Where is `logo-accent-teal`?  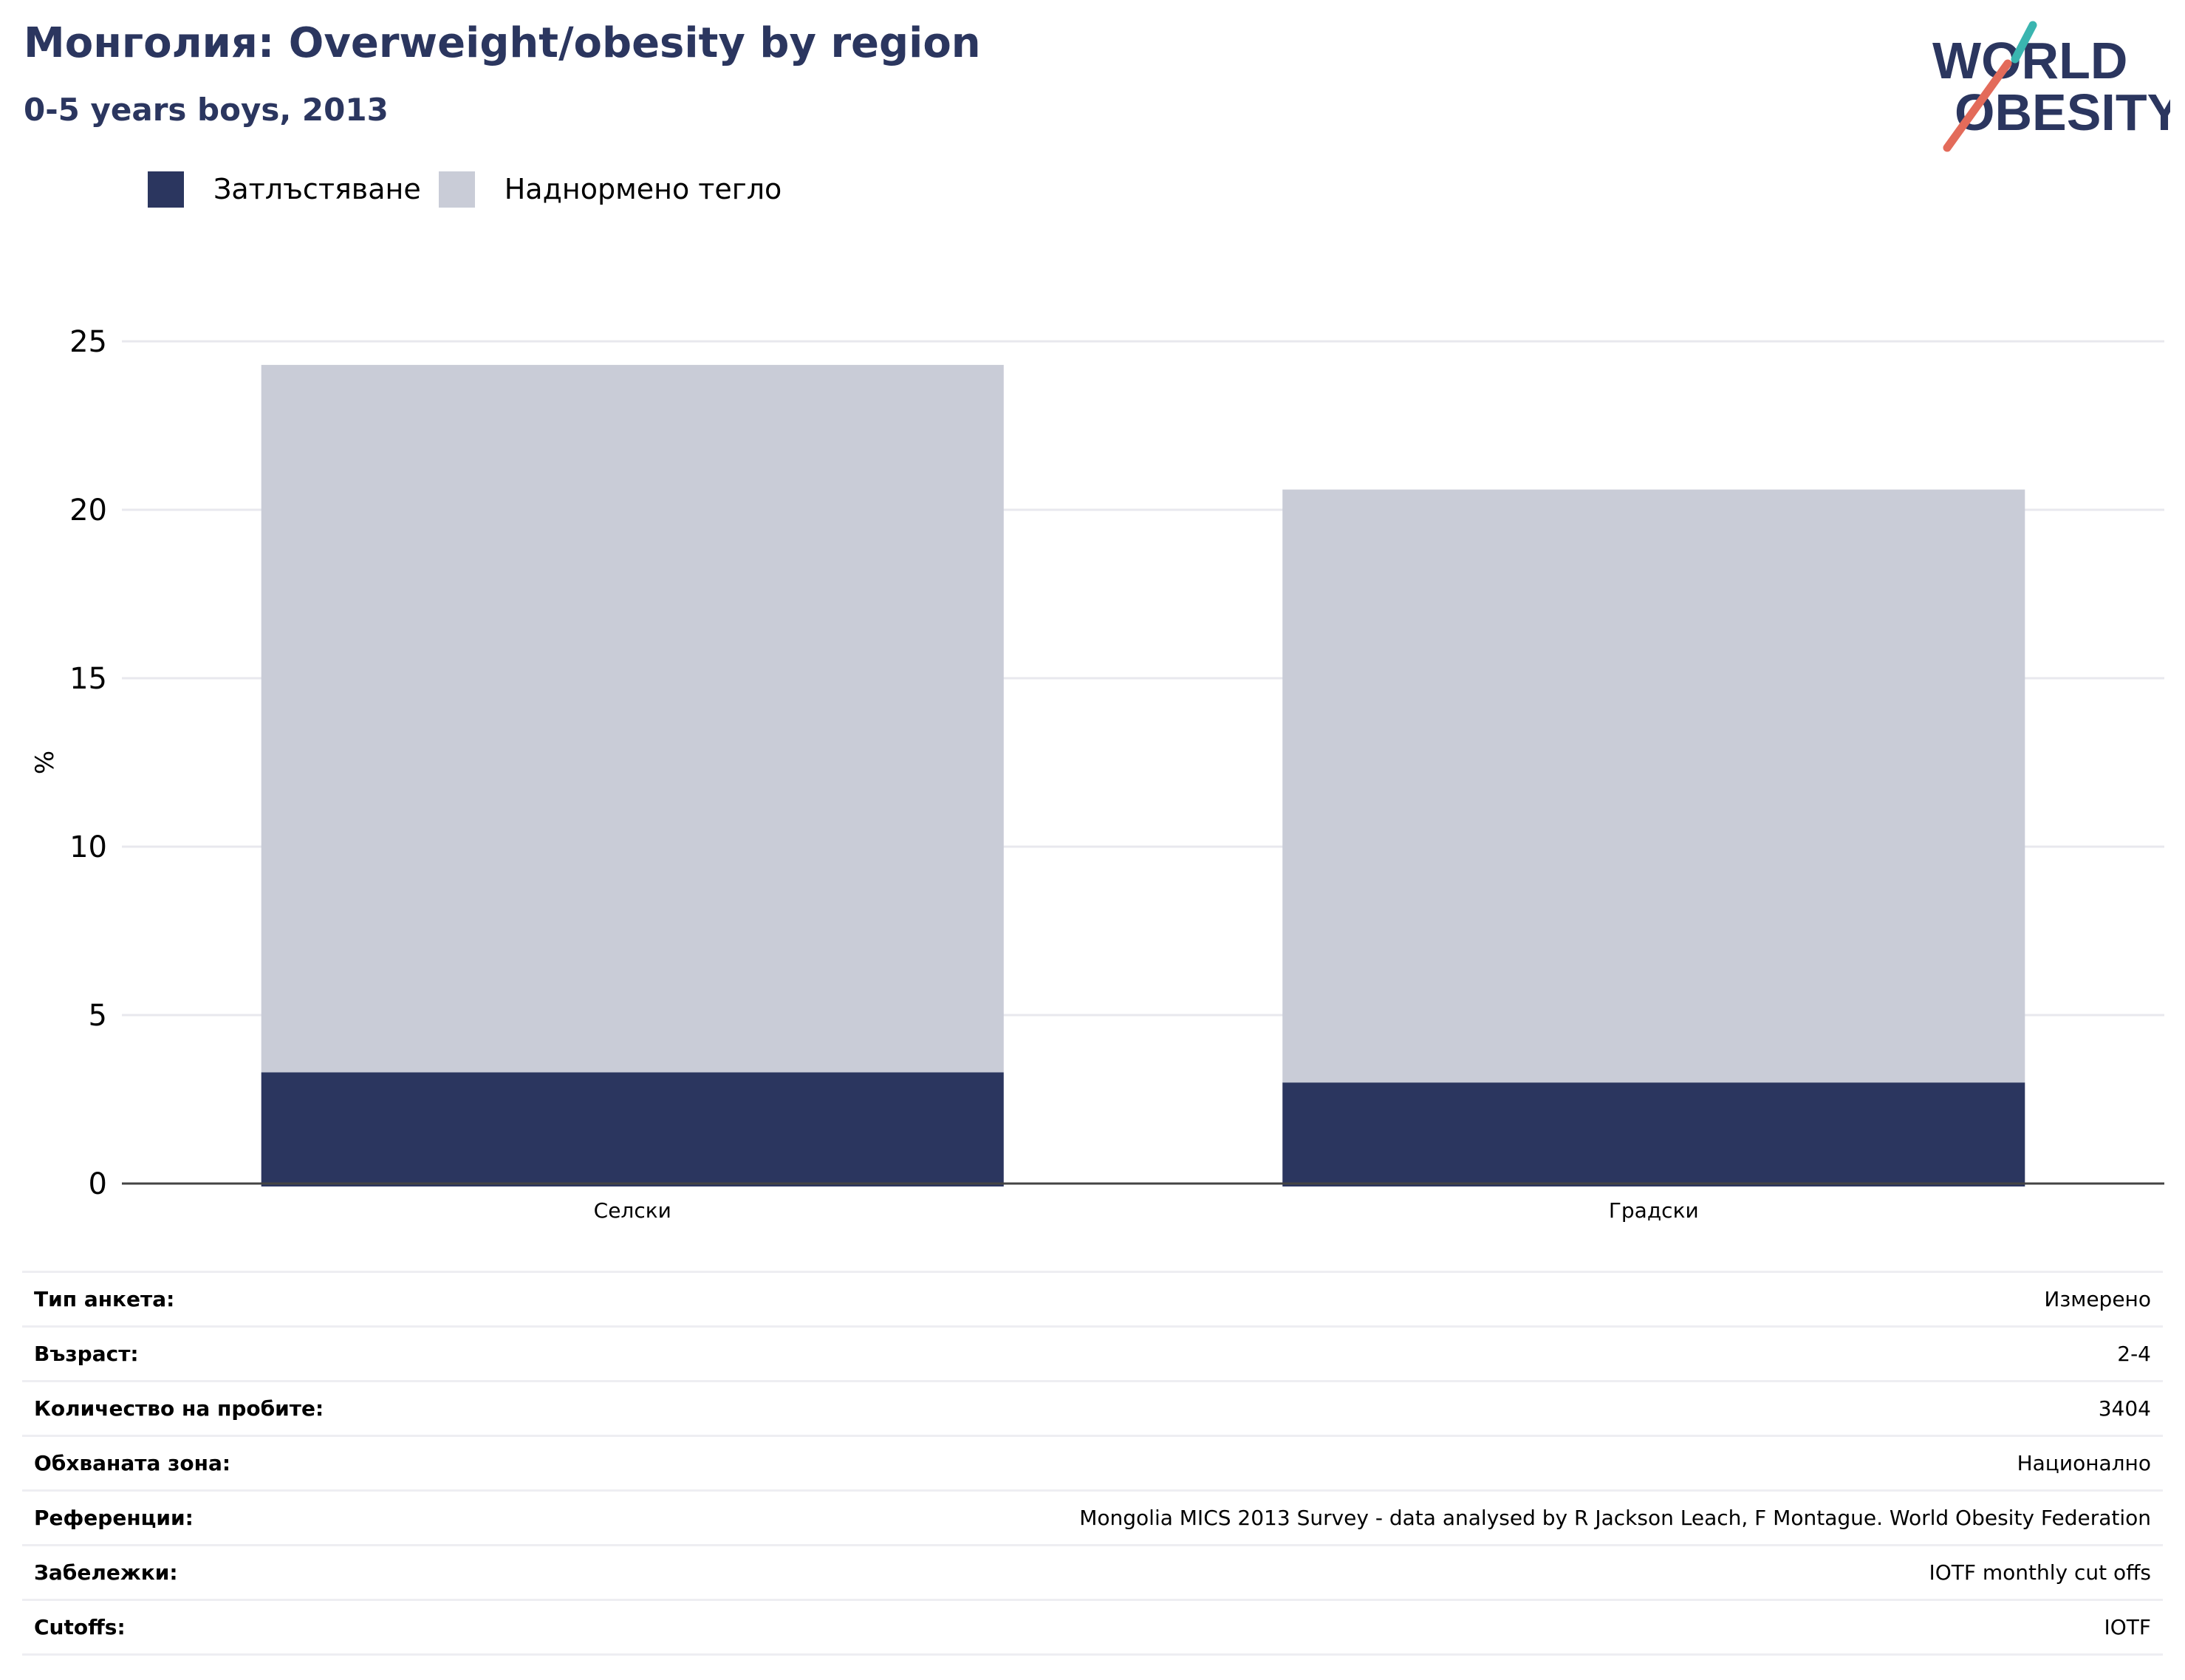
logo-accent-teal is located at coordinates (2024, 42).